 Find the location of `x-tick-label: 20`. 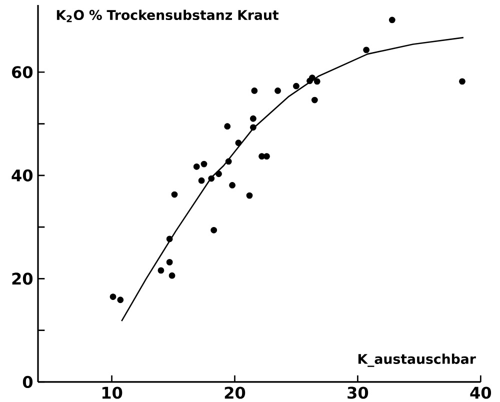

x-tick-label: 20 is located at coordinates (235, 392).